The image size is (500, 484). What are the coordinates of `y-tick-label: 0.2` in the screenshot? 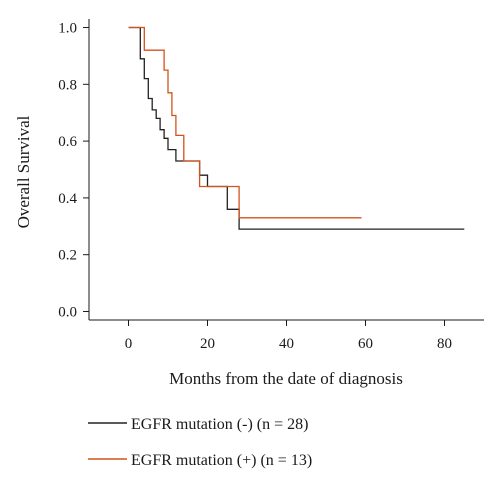 It's located at (67, 256).